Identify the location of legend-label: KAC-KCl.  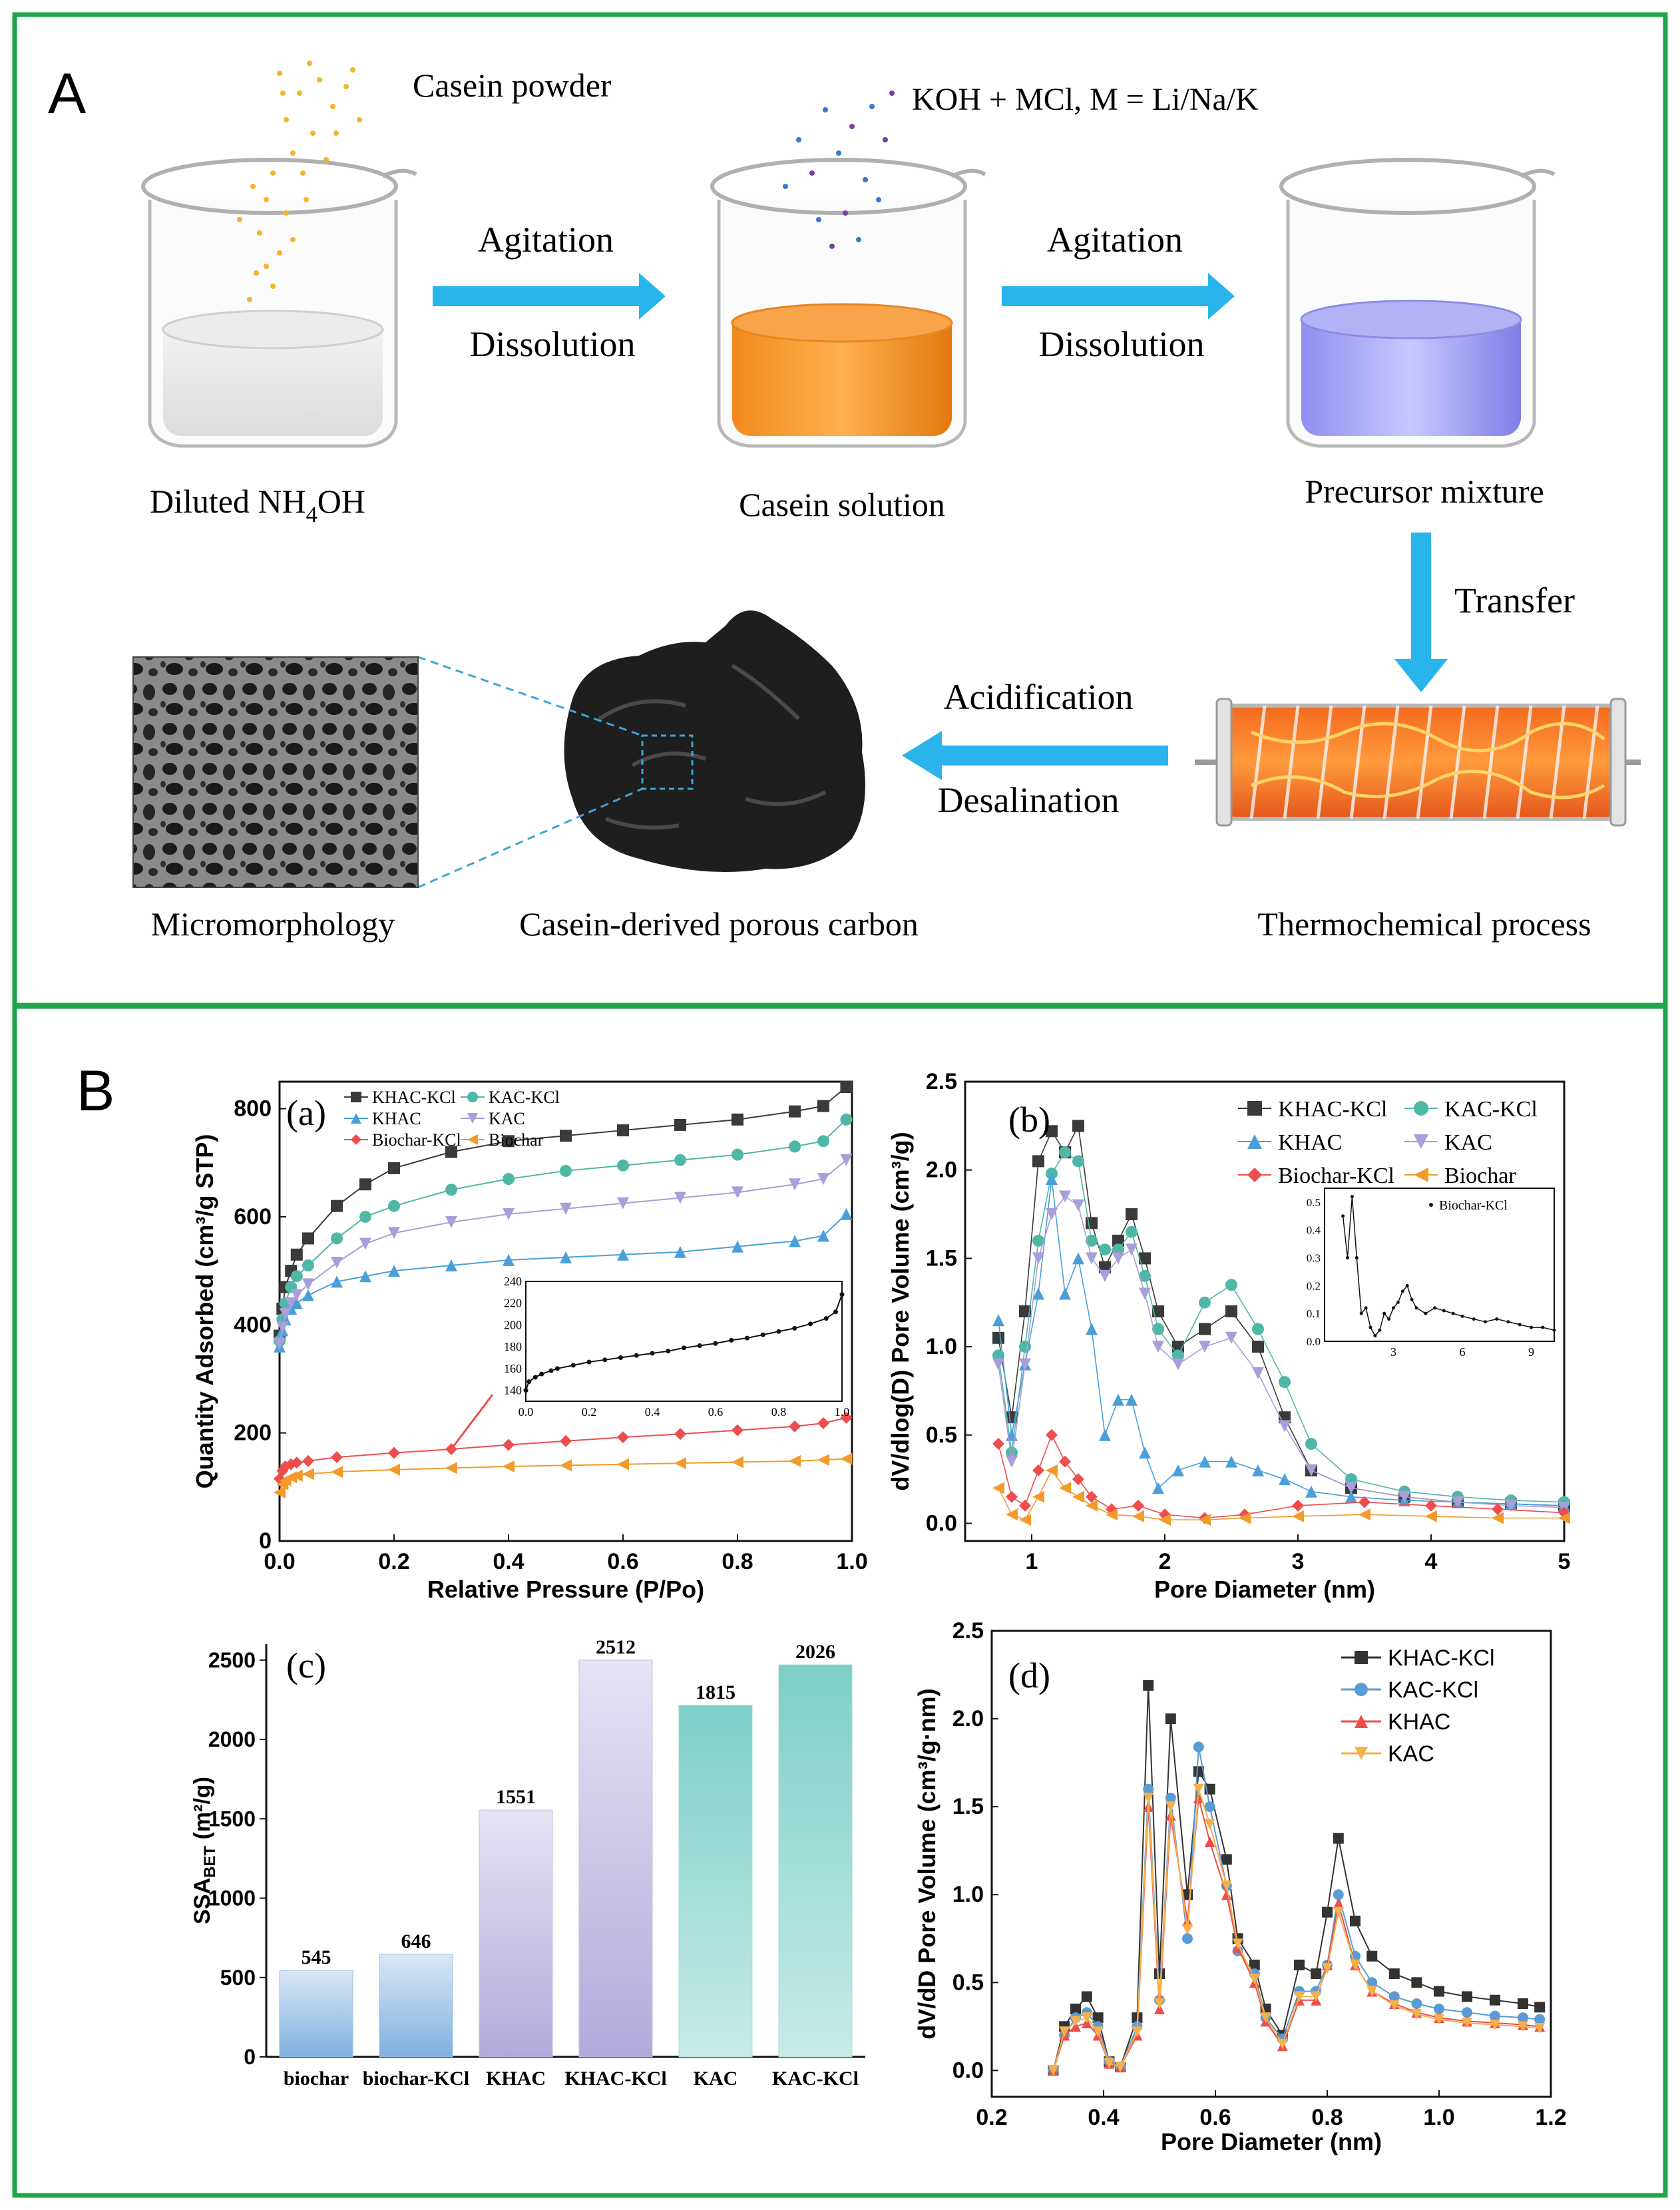
(1491, 1109).